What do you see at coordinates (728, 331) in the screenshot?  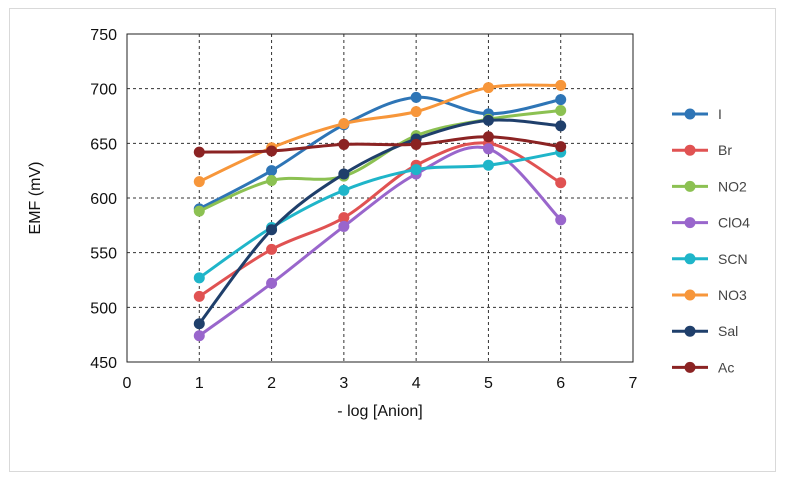 I see `legend-label: Sal` at bounding box center [728, 331].